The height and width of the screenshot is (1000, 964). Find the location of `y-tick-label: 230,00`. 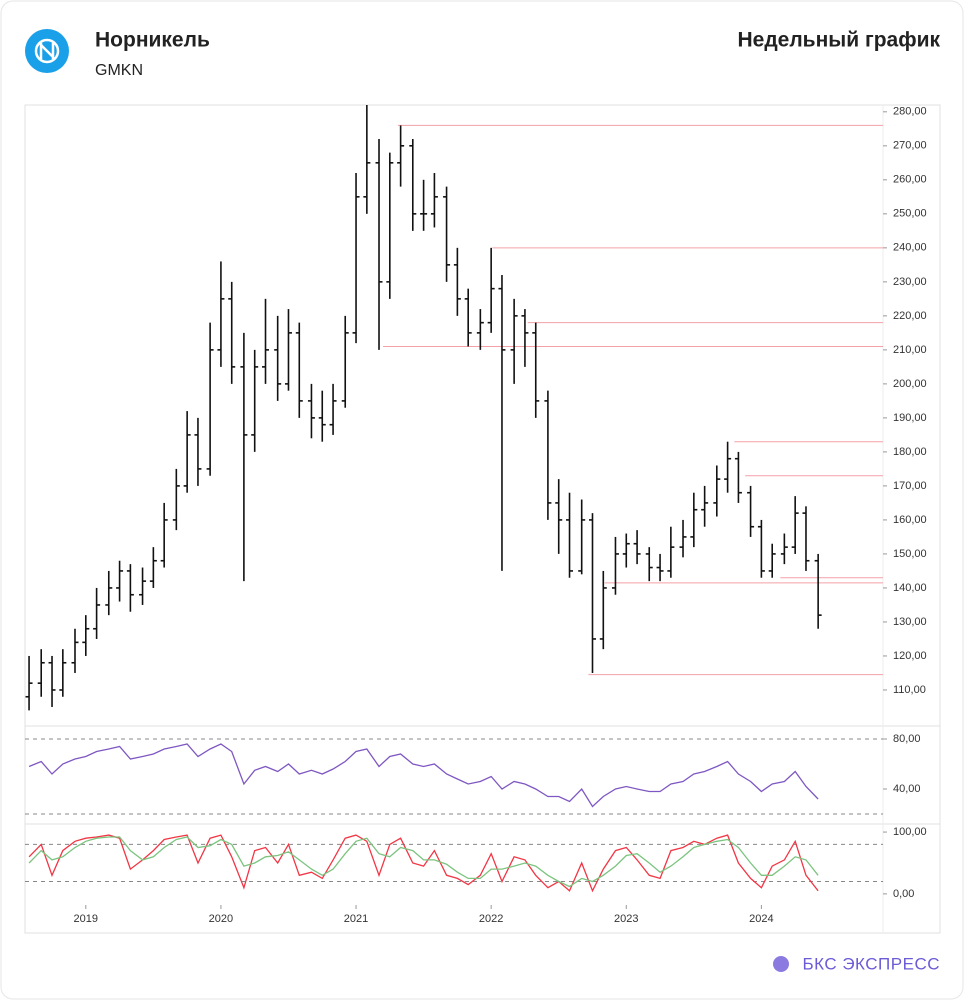

y-tick-label: 230,00 is located at coordinates (910, 282).